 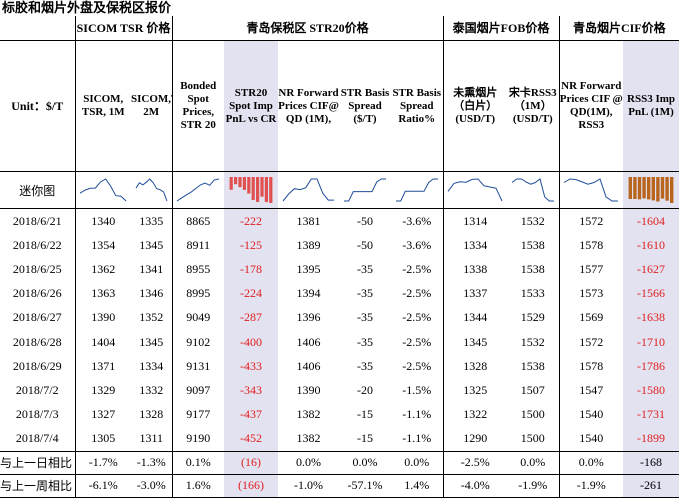 I want to click on sparkline-str20-imp-pnl, so click(x=251, y=190).